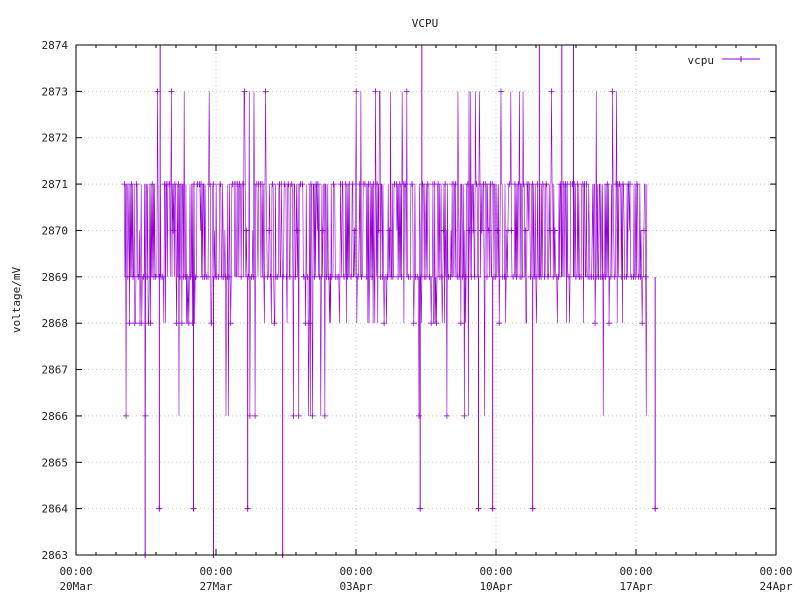 Image resolution: width=800 pixels, height=600 pixels. I want to click on y-tick-label: 2874, so click(55, 45).